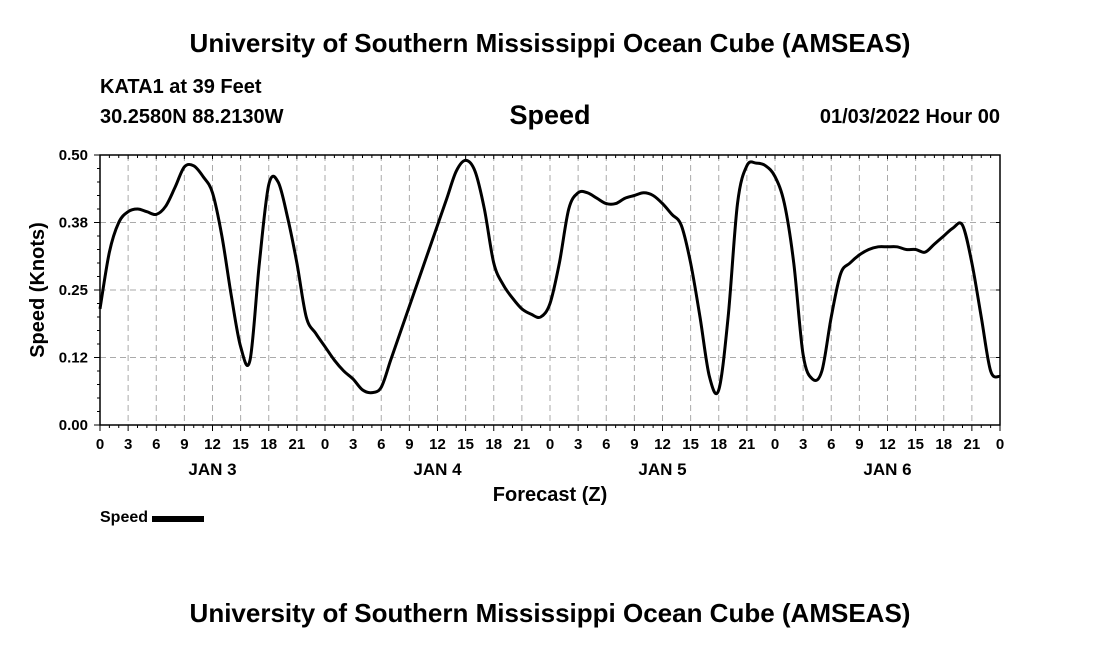  What do you see at coordinates (212, 469) in the screenshot?
I see `day-label: JAN 3` at bounding box center [212, 469].